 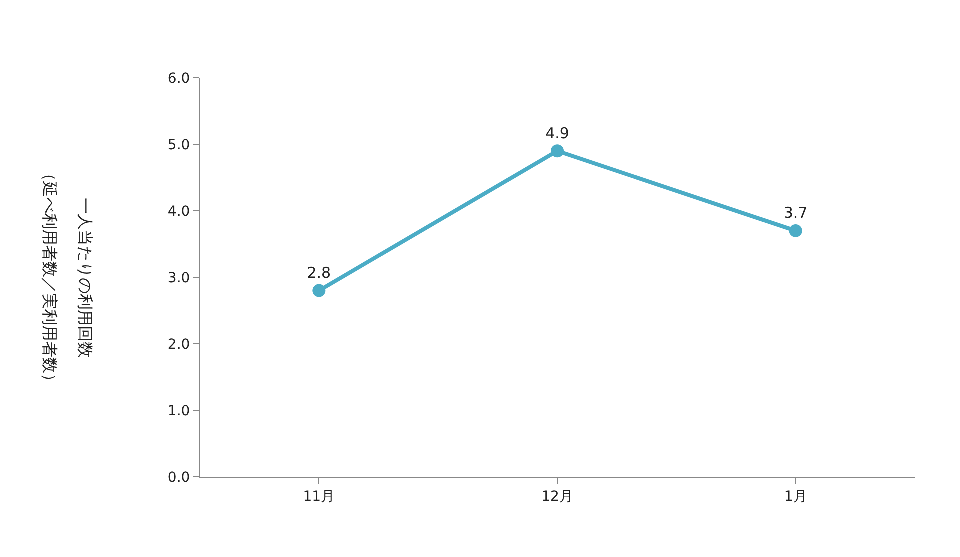 What do you see at coordinates (319, 273) in the screenshot?
I see `data-label: 2.8` at bounding box center [319, 273].